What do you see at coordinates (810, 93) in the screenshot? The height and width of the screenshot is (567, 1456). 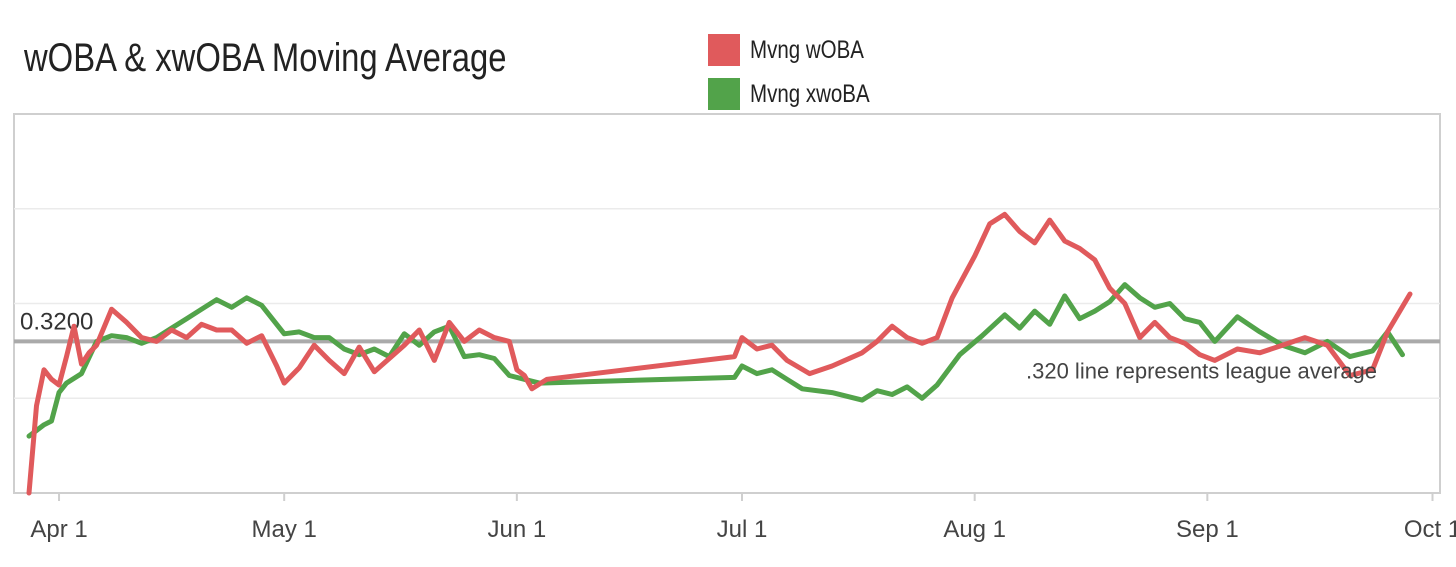 I see `legend-label-xwoba: Mvng xwoBA` at bounding box center [810, 93].